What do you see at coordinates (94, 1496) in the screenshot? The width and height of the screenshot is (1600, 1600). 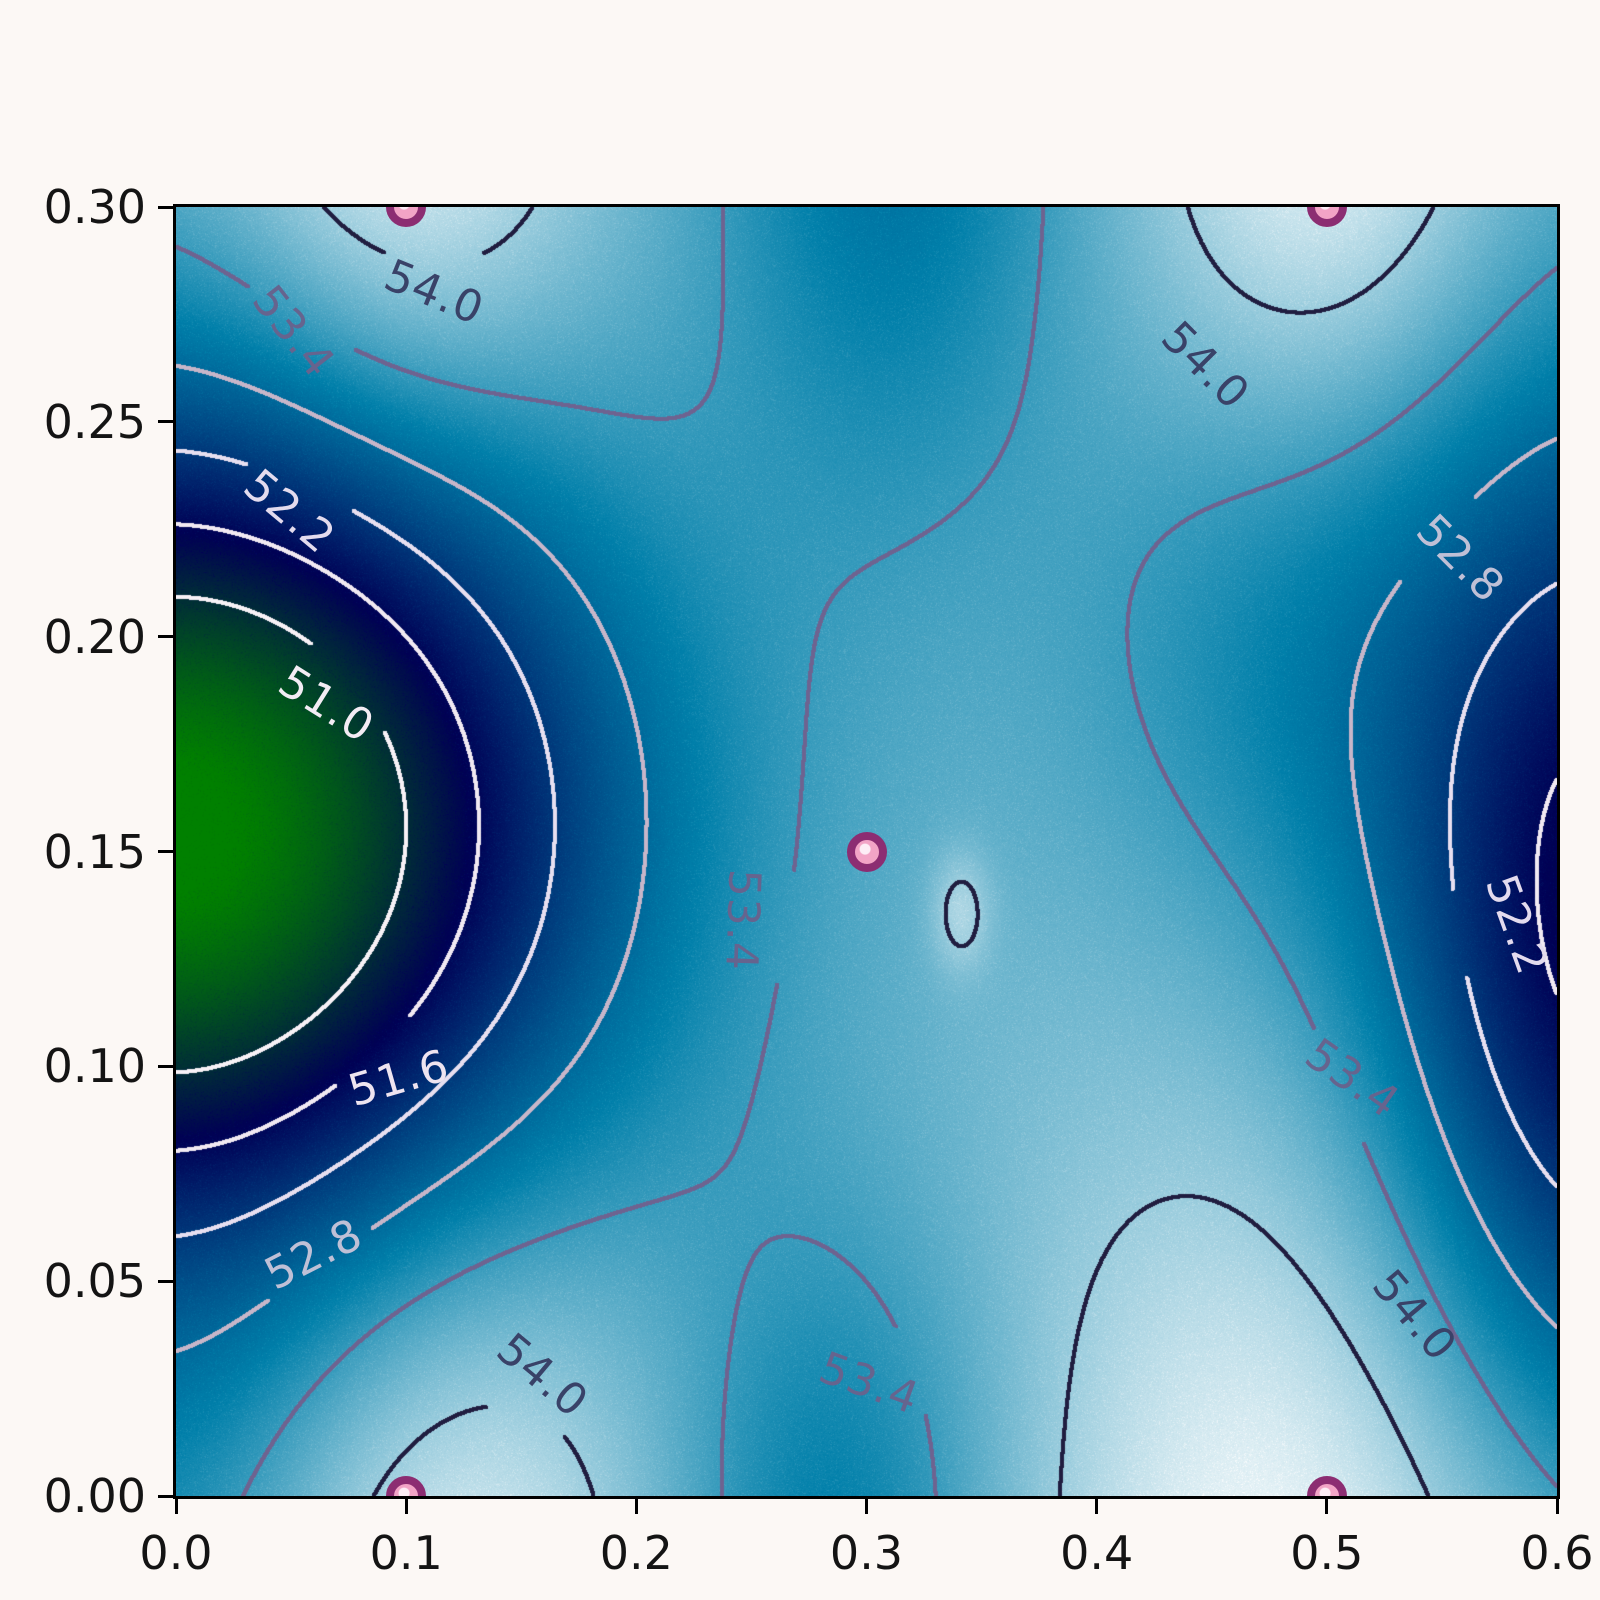 I see `y-axis-tick-label: 0.00` at bounding box center [94, 1496].